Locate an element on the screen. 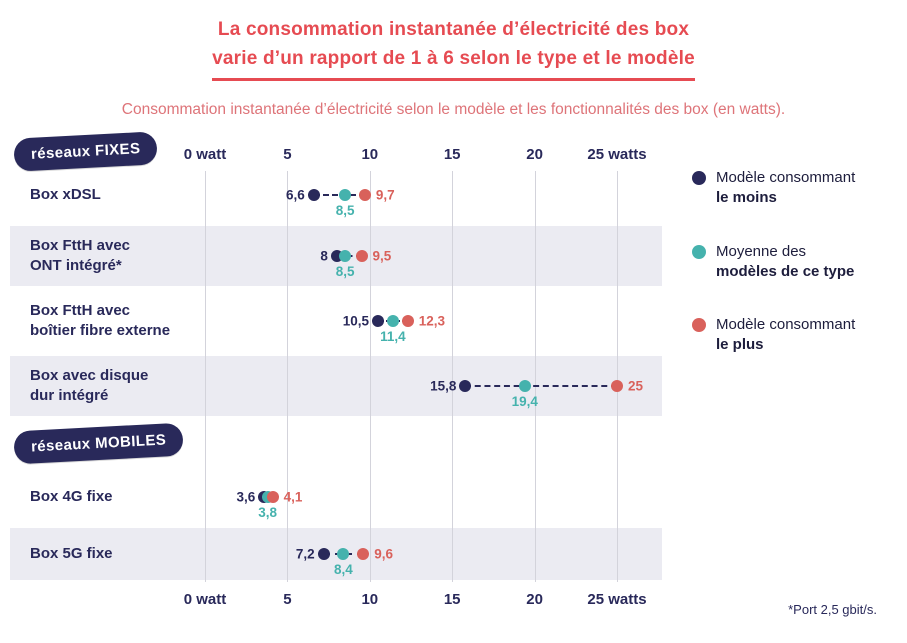 The height and width of the screenshot is (643, 907). value-label-max: 12,3 is located at coordinates (431, 321).